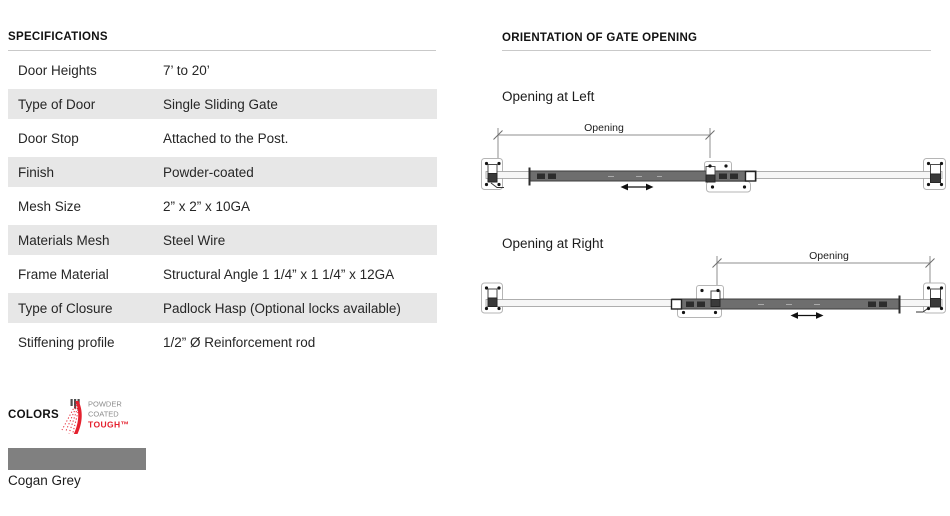 This screenshot has width=950, height=516. Describe the element at coordinates (108, 425) in the screenshot. I see `logo-line-tough: TOUGH™` at that location.